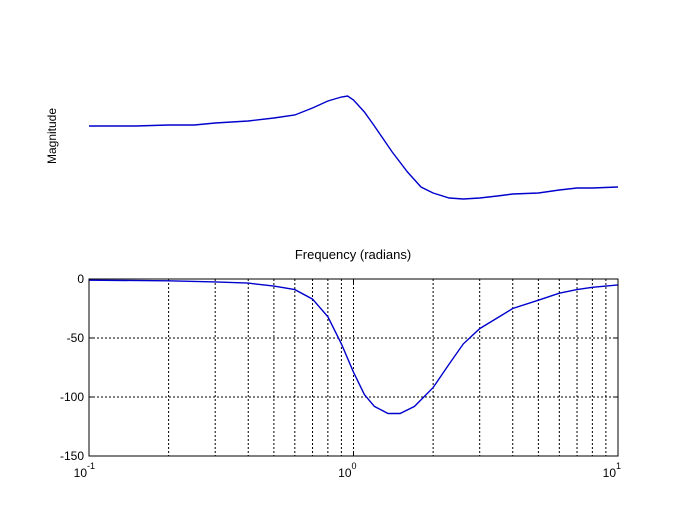  I want to click on magnitude-ylabel: Magnitude, so click(52, 136).